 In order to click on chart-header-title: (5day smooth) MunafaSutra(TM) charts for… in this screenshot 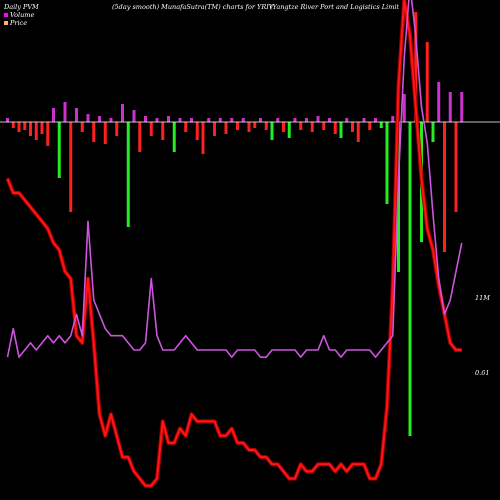, I will do `click(193, 7)`.